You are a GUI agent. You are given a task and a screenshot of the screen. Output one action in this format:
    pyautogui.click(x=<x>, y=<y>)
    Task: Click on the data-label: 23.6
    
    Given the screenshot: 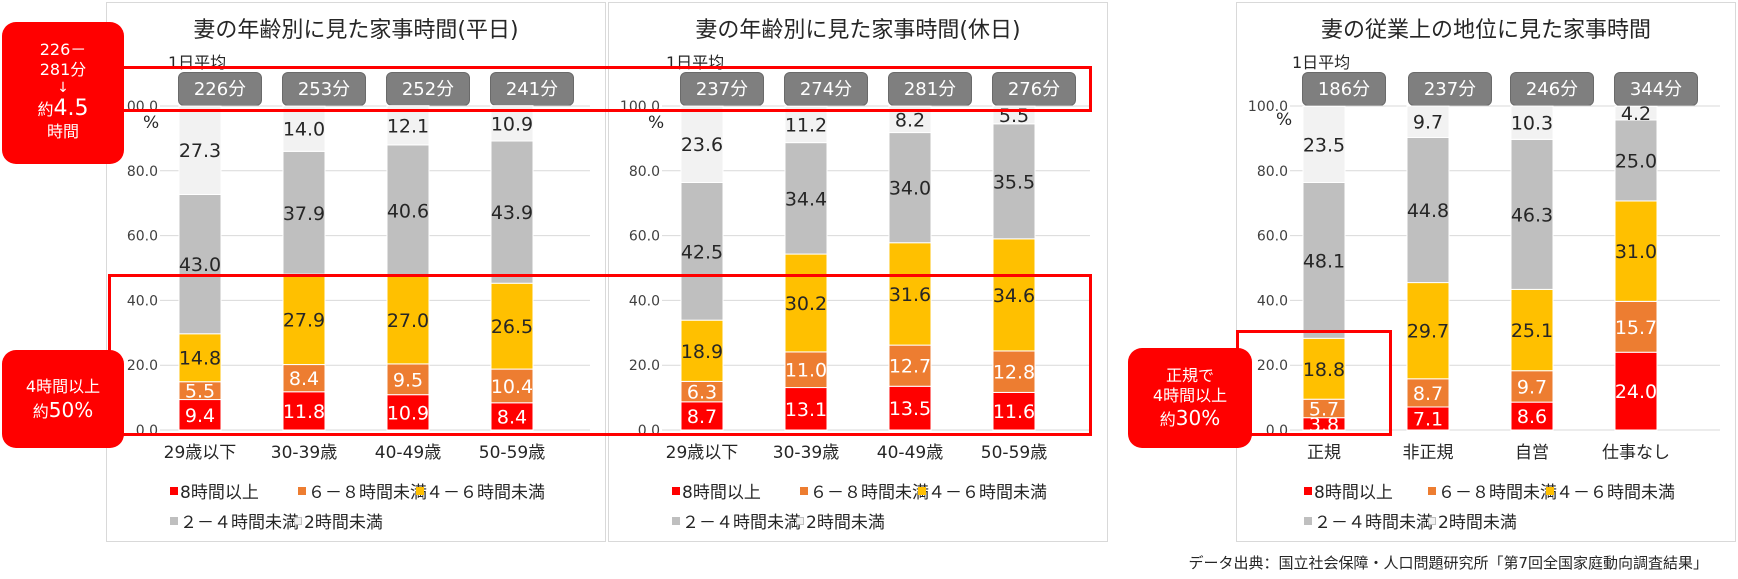 What is the action you would take?
    pyautogui.click(x=702, y=145)
    